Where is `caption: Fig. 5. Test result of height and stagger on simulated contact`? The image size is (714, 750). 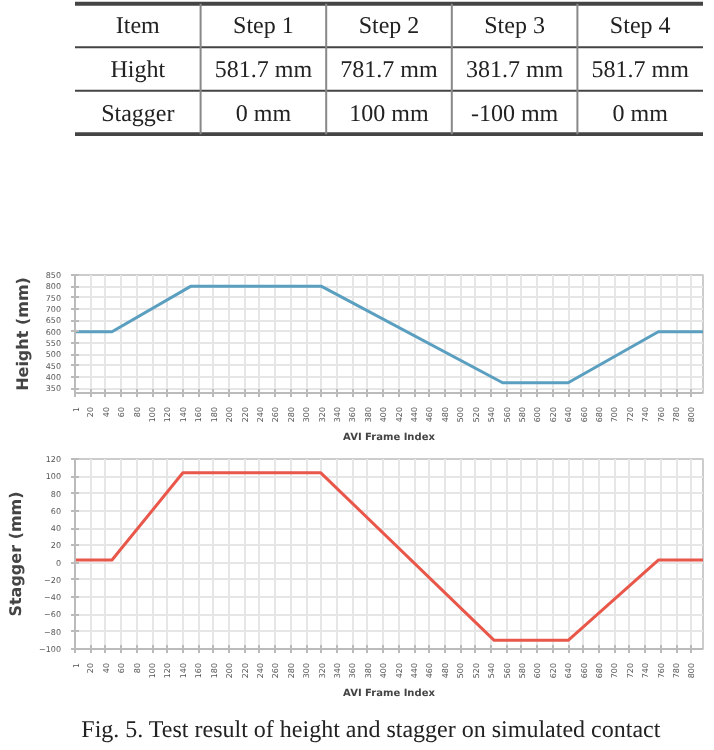
caption: Fig. 5. Test result of height and stagger on simulated contact is located at coordinates (371, 729).